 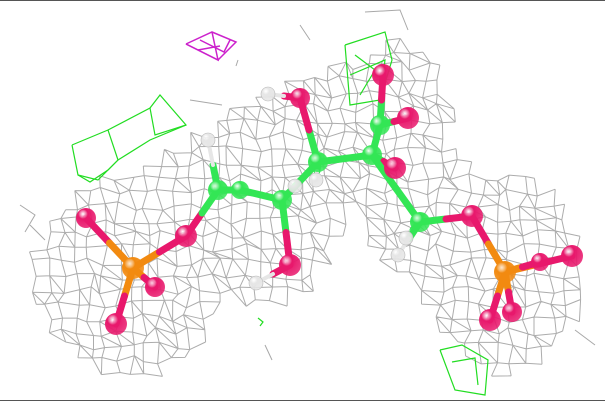 I want to click on negative-difference-density, so click(x=211, y=46).